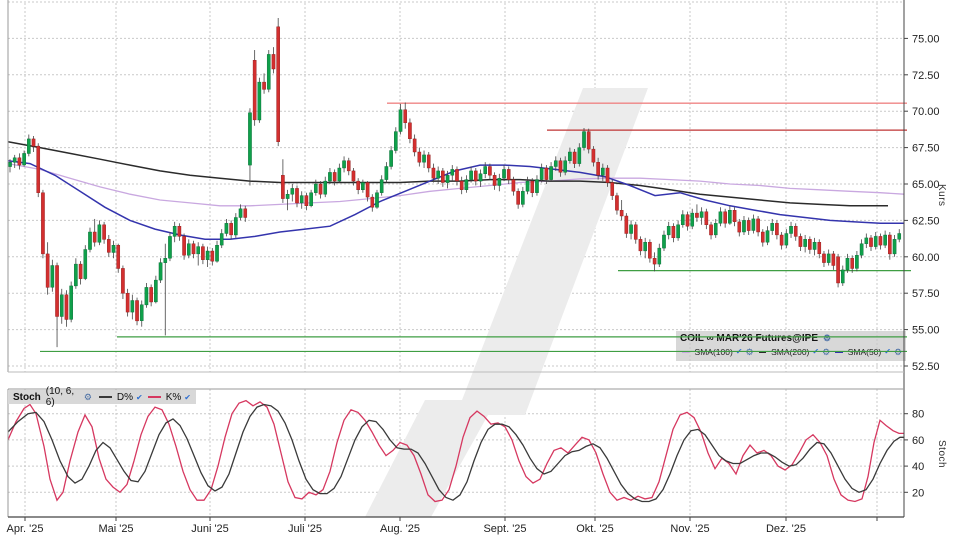  I want to click on price-tick-label: 52.50, so click(926, 367).